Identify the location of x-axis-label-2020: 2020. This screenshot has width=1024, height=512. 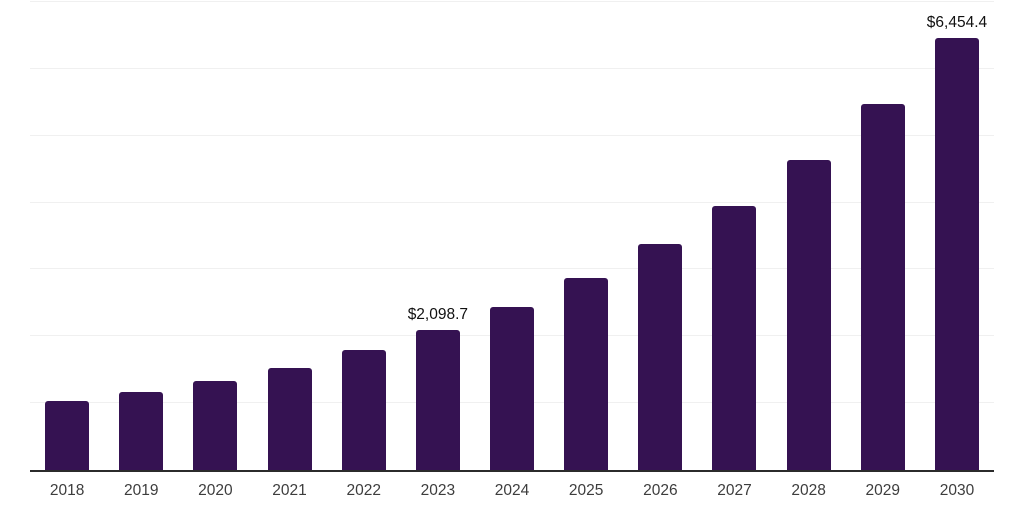
(215, 490).